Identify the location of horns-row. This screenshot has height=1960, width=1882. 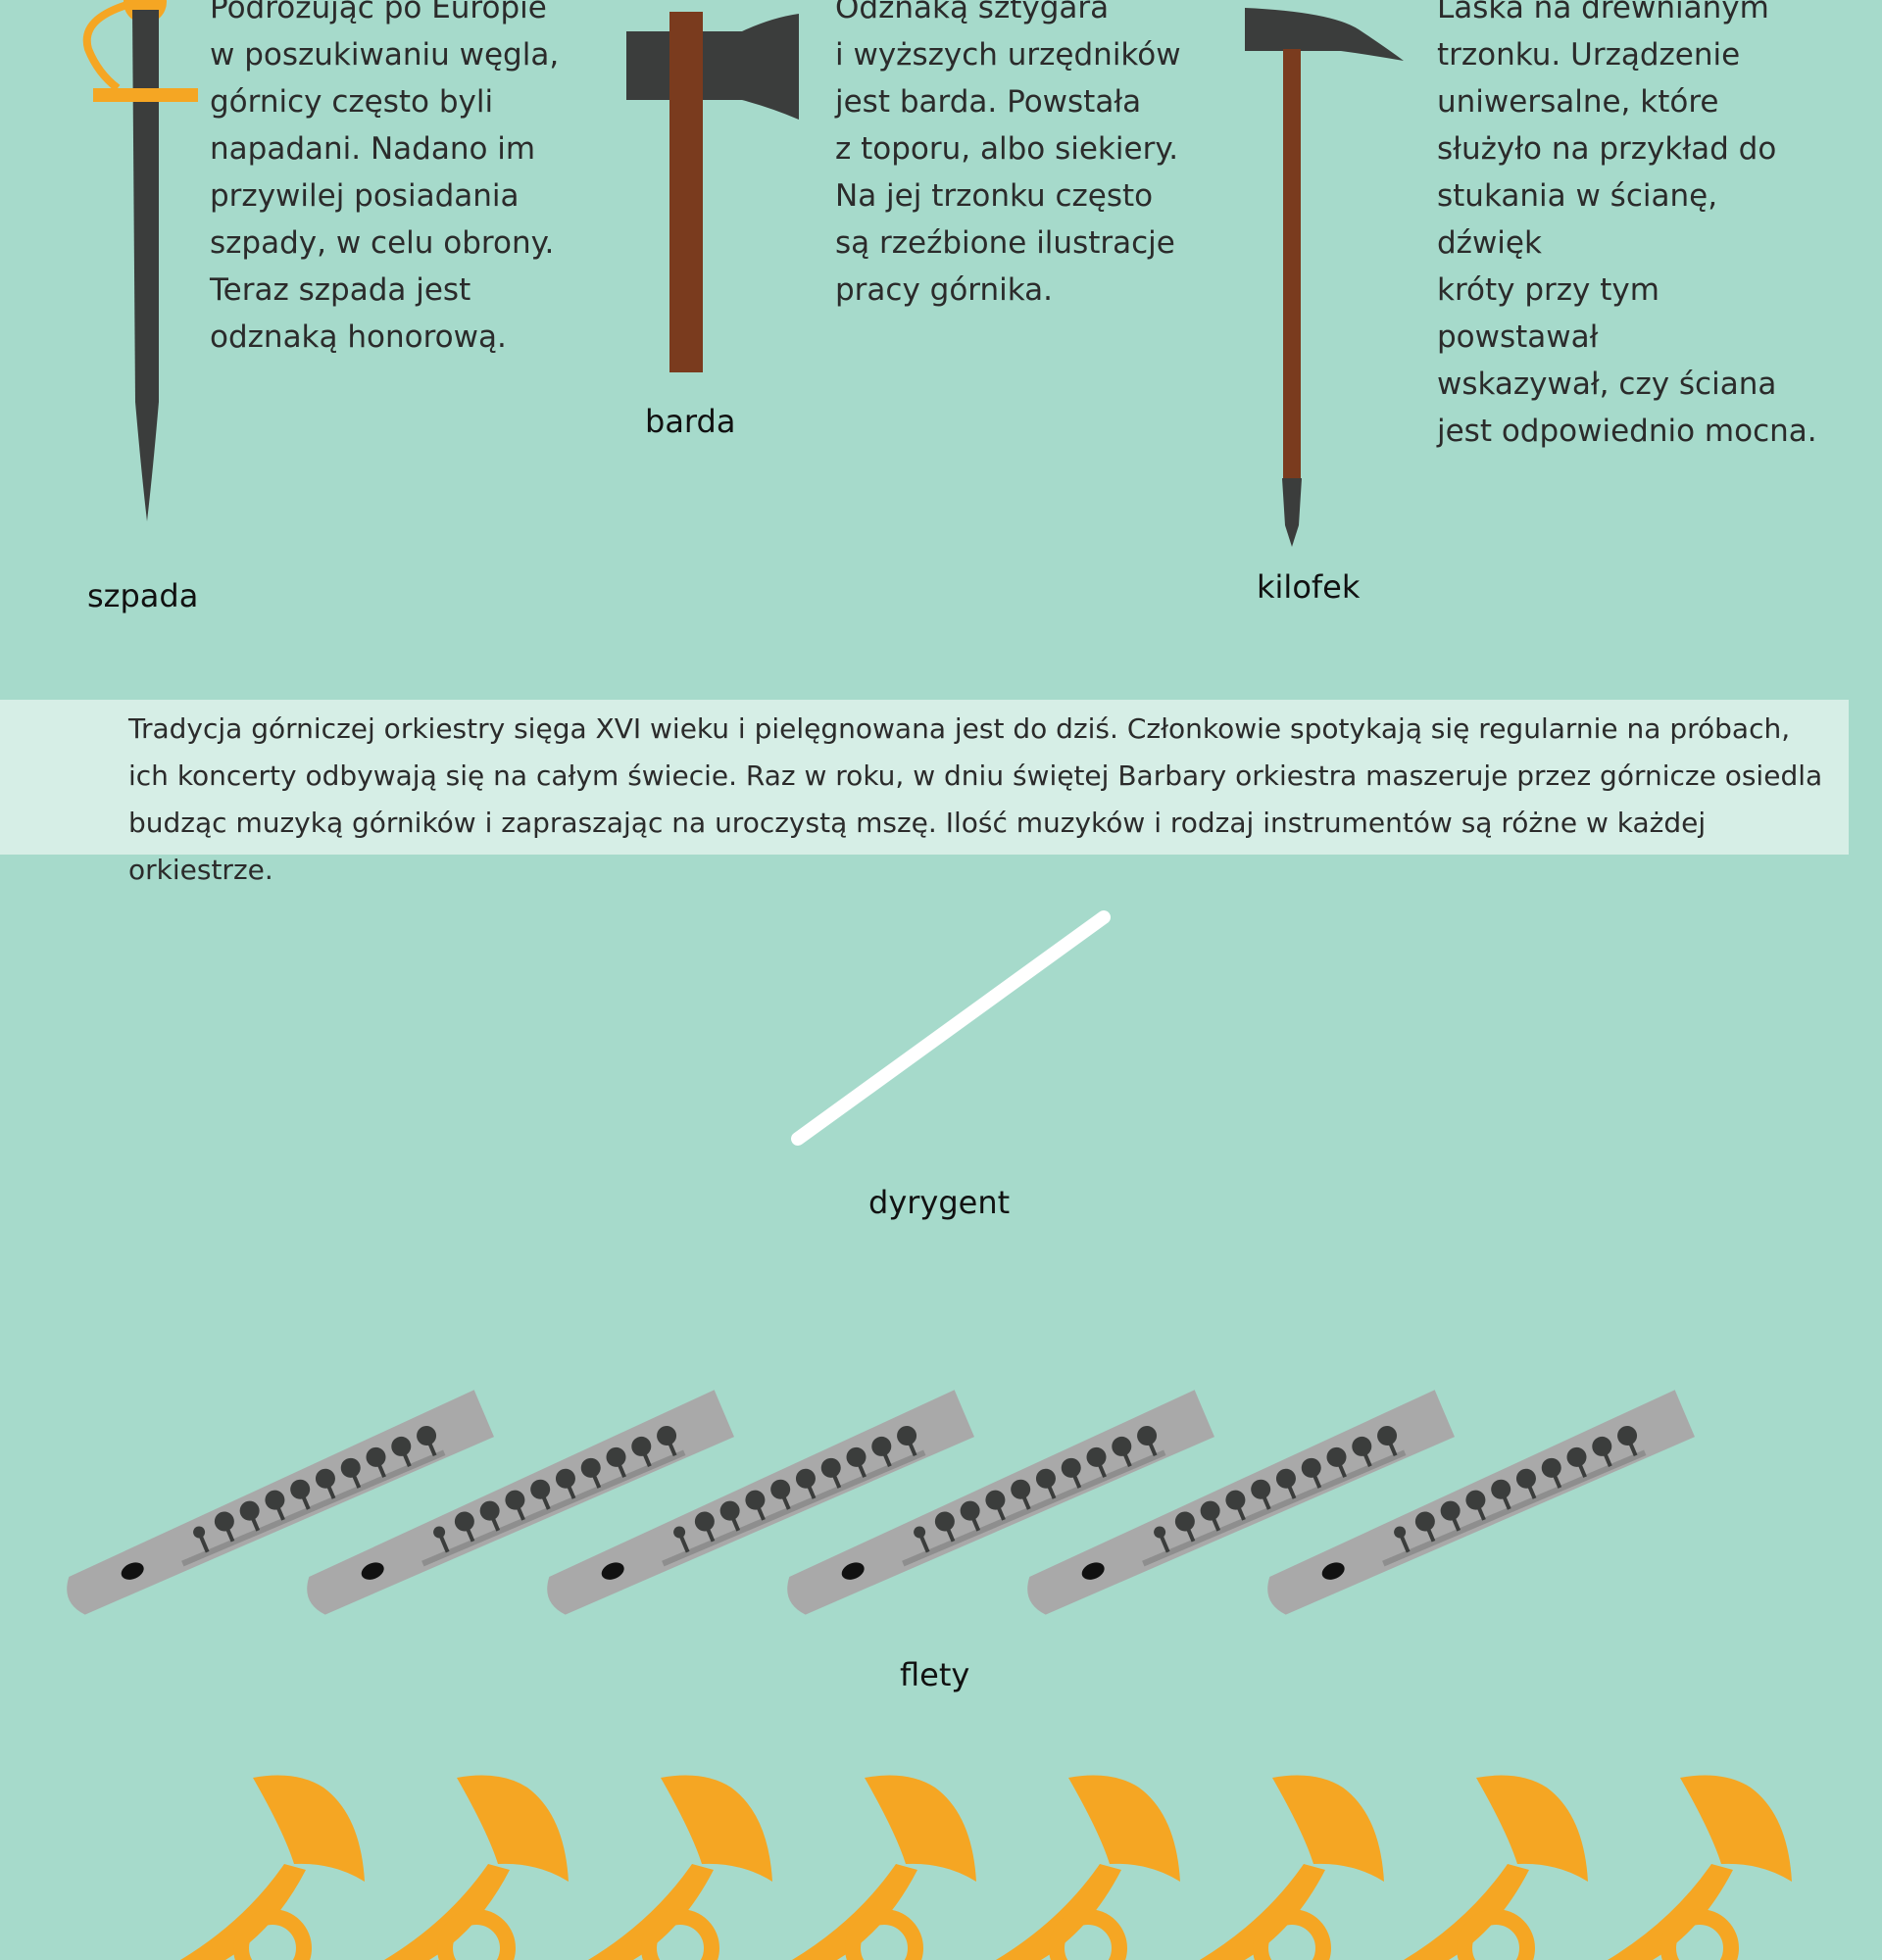
(941, 1857).